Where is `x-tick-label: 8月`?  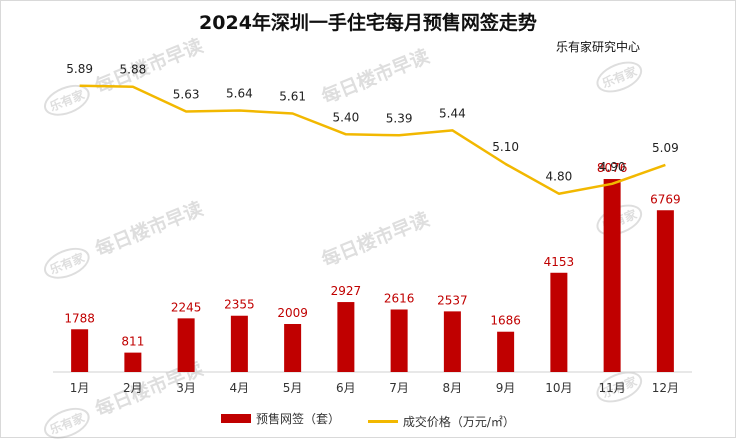
x-tick-label: 8月 is located at coordinates (453, 388).